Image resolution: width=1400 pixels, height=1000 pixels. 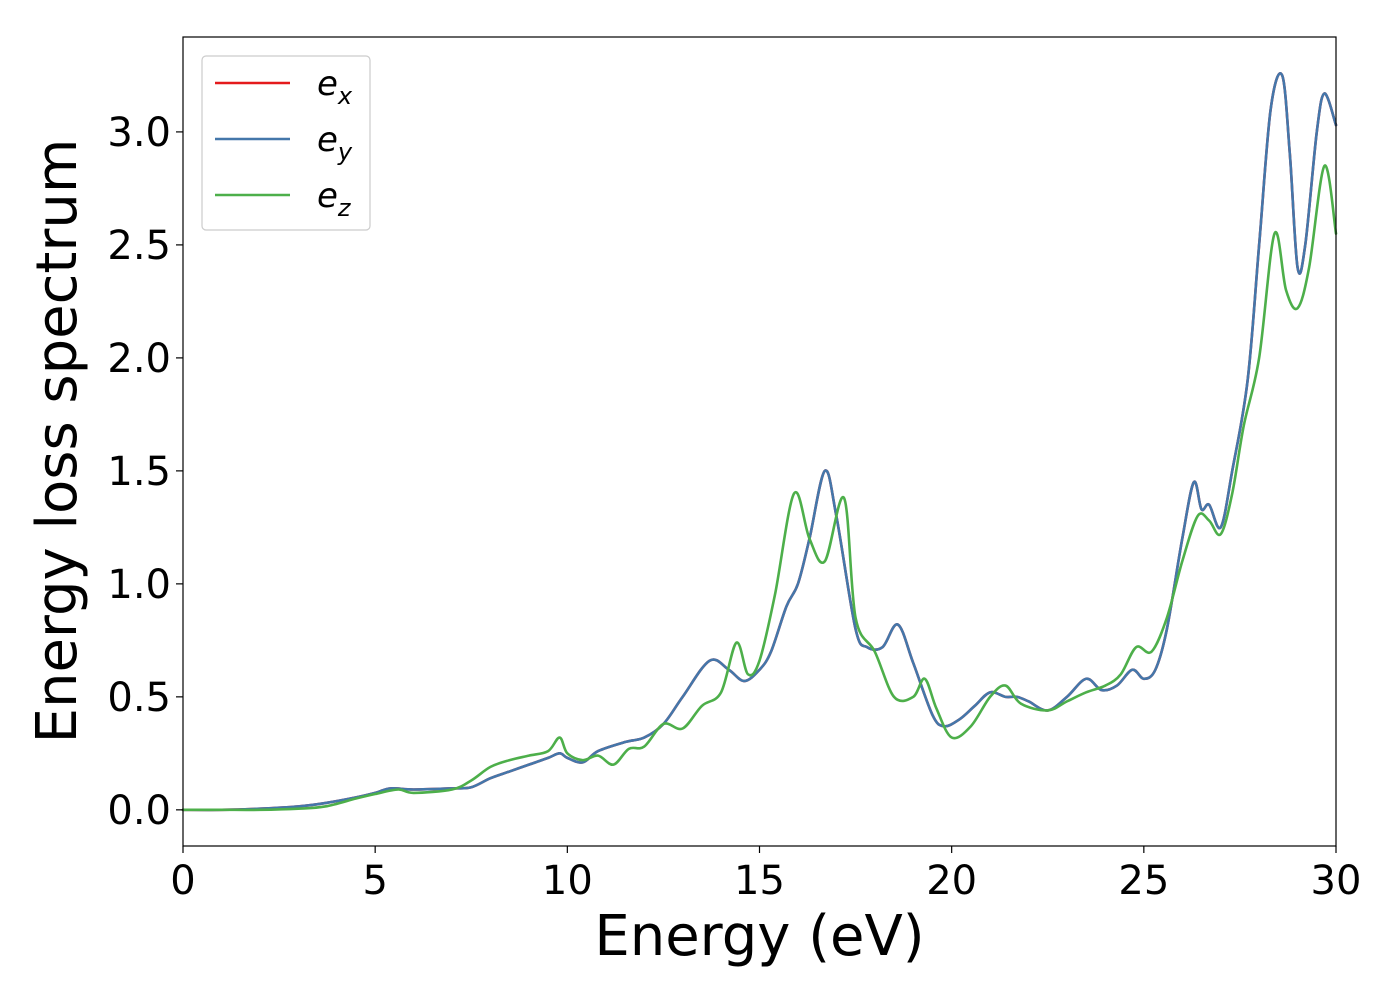 I want to click on y-tick-label: 0.0, so click(x=139, y=811).